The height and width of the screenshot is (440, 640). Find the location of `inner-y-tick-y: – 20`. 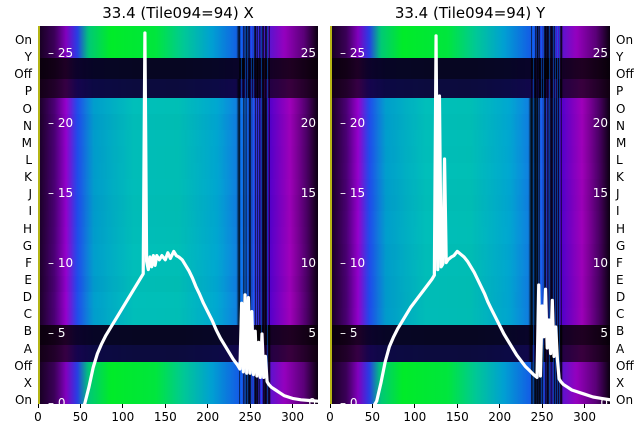

inner-y-tick-y: – 20 is located at coordinates (353, 123).